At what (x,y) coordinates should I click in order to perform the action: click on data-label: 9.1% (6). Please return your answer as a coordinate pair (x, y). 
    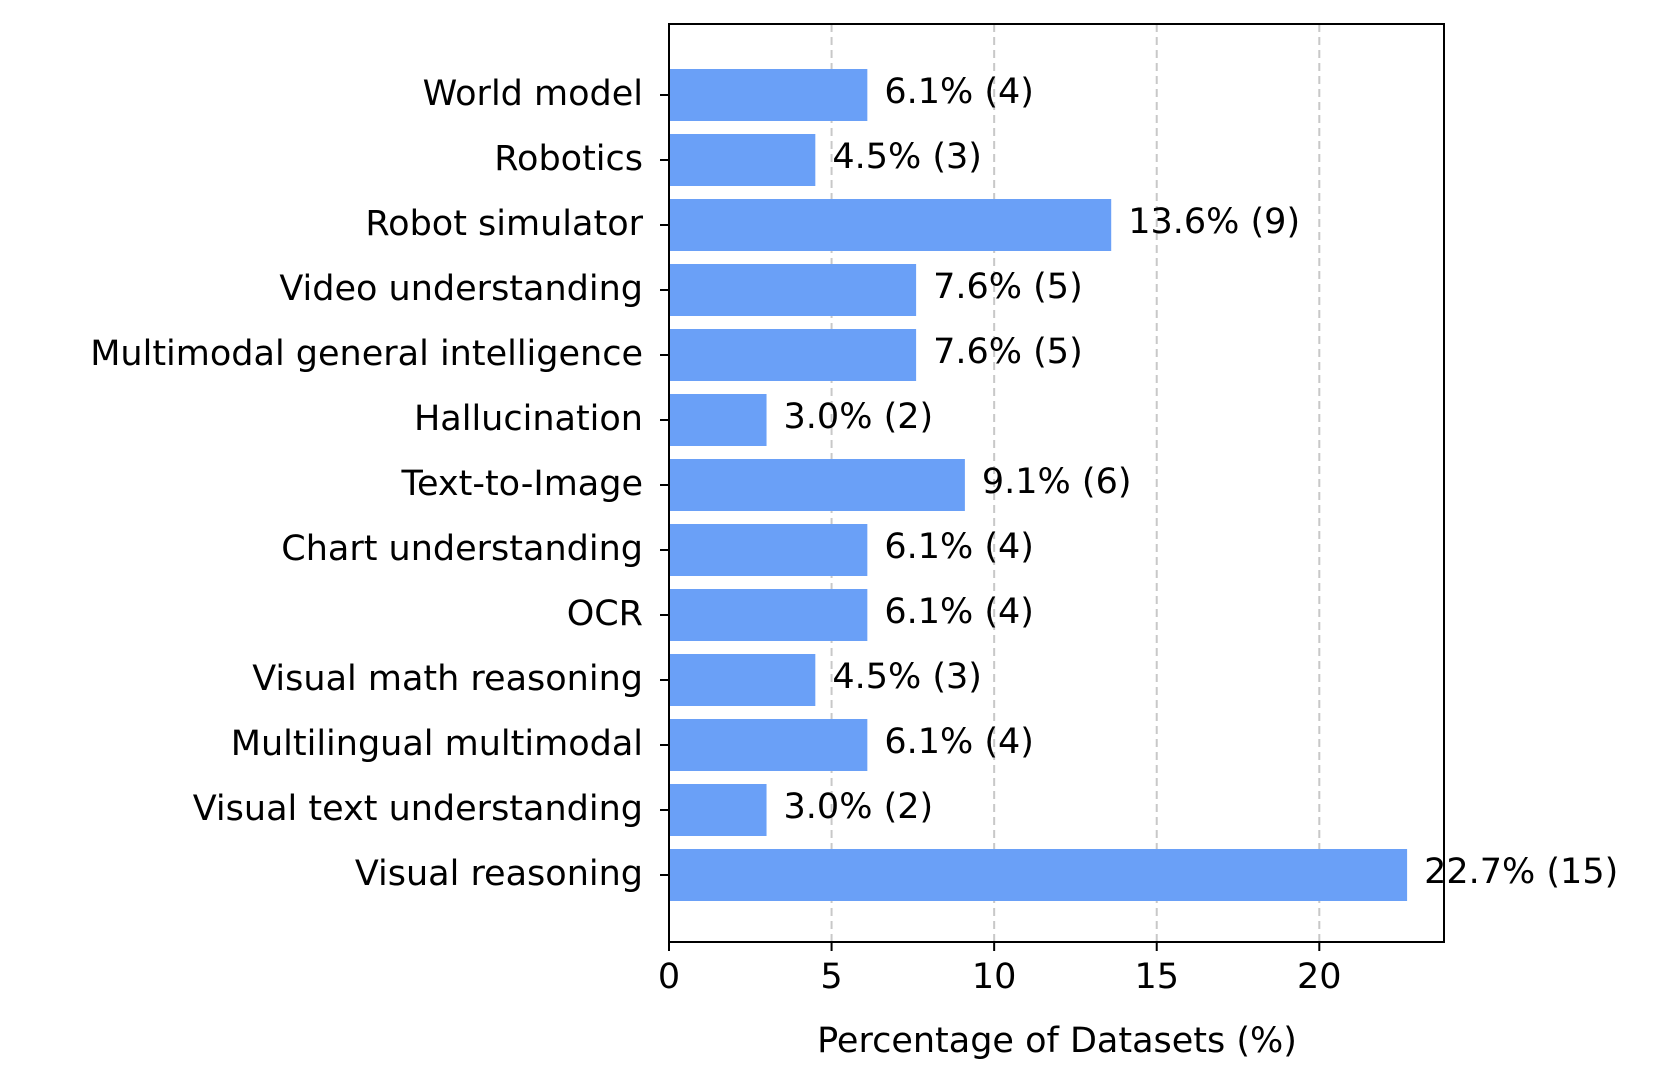
    Looking at the image, I should click on (1057, 482).